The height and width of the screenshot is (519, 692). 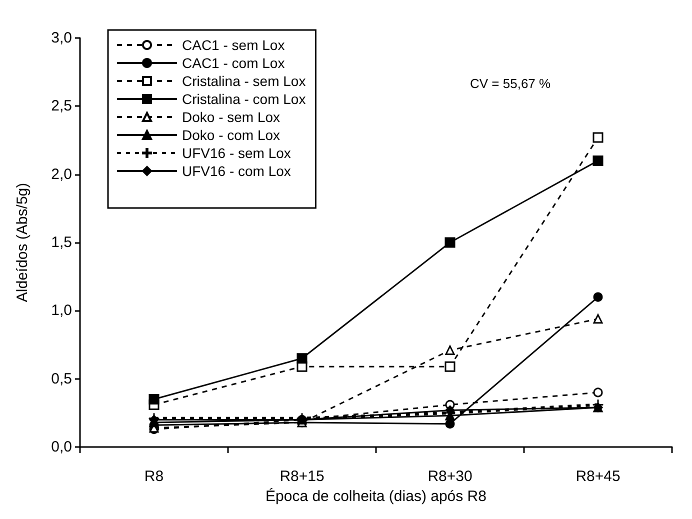 What do you see at coordinates (61, 106) in the screenshot?
I see `y-tick-label: 2,5` at bounding box center [61, 106].